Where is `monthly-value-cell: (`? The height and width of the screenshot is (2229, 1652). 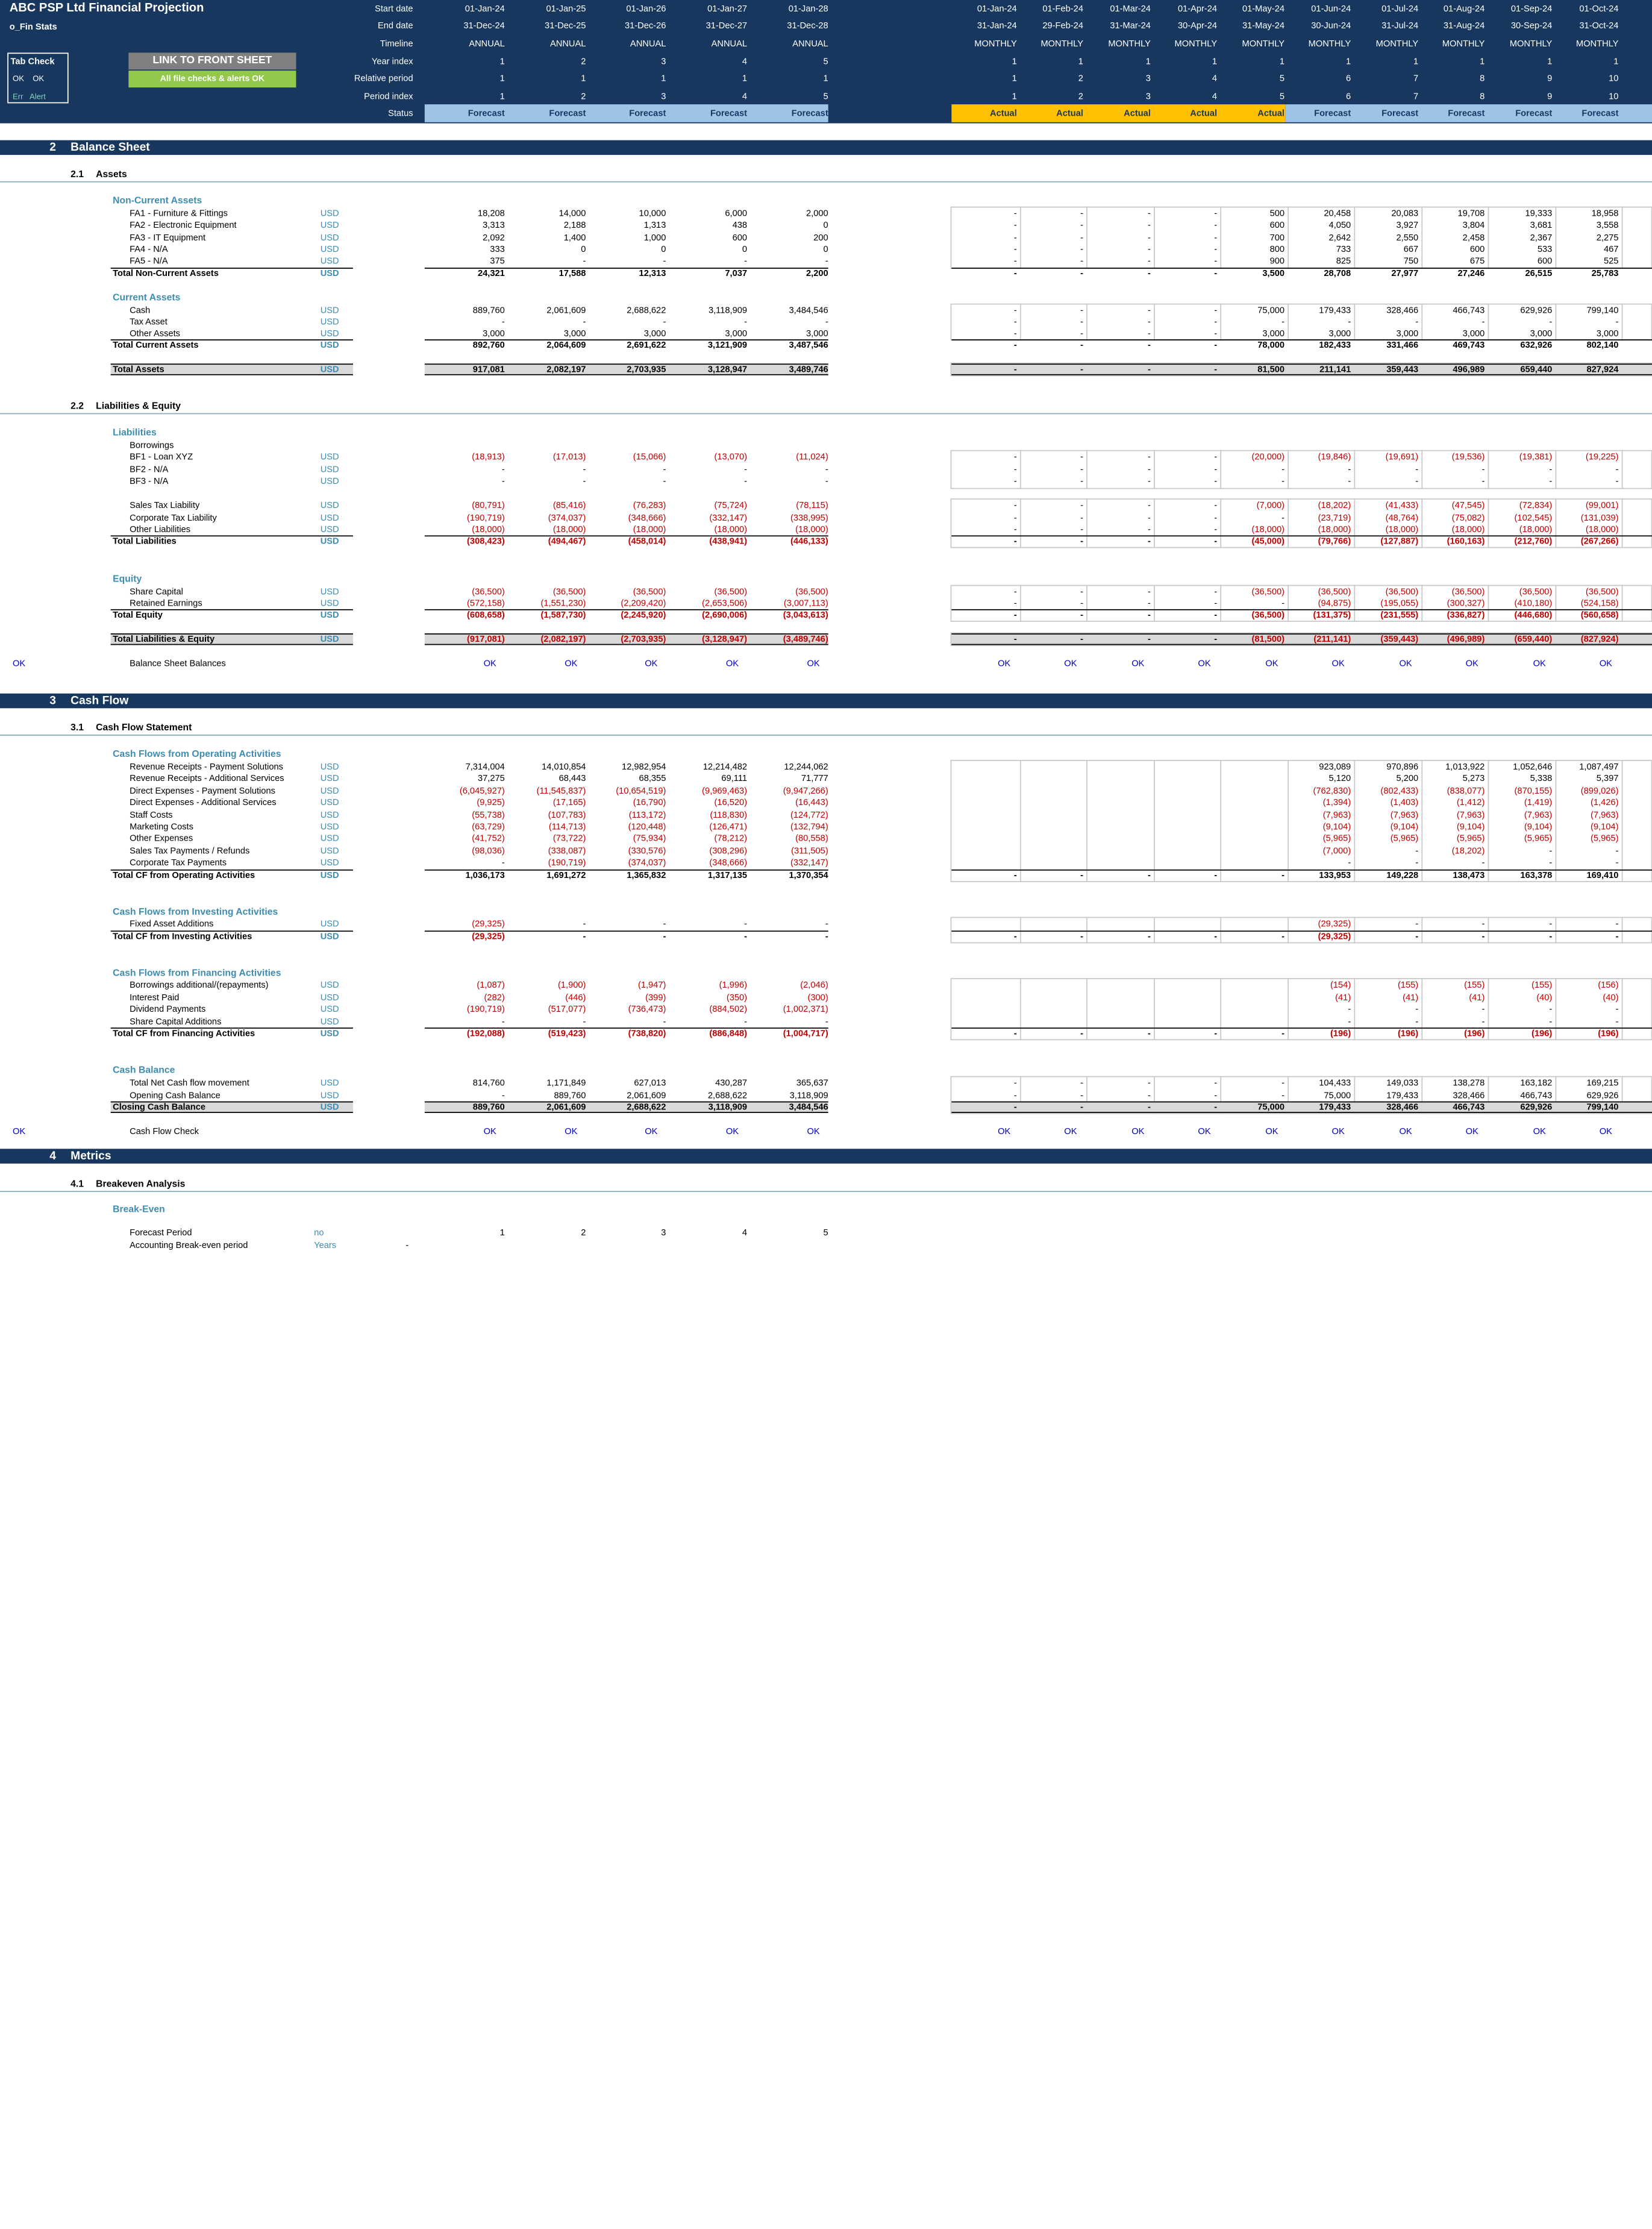 monthly-value-cell: ( is located at coordinates (1635, 541).